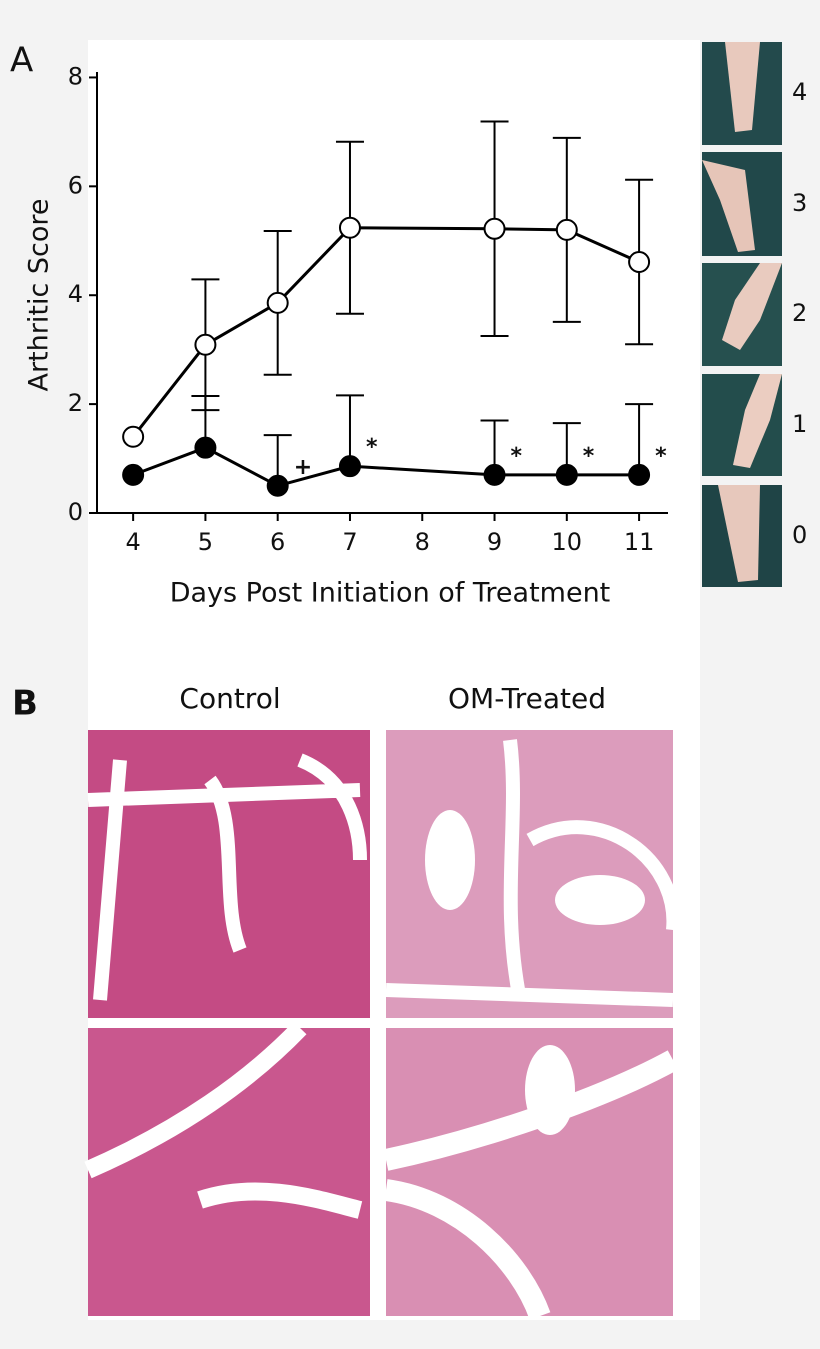 The width and height of the screenshot is (820, 1349). I want to click on x-tick-label: 6, so click(277, 542).